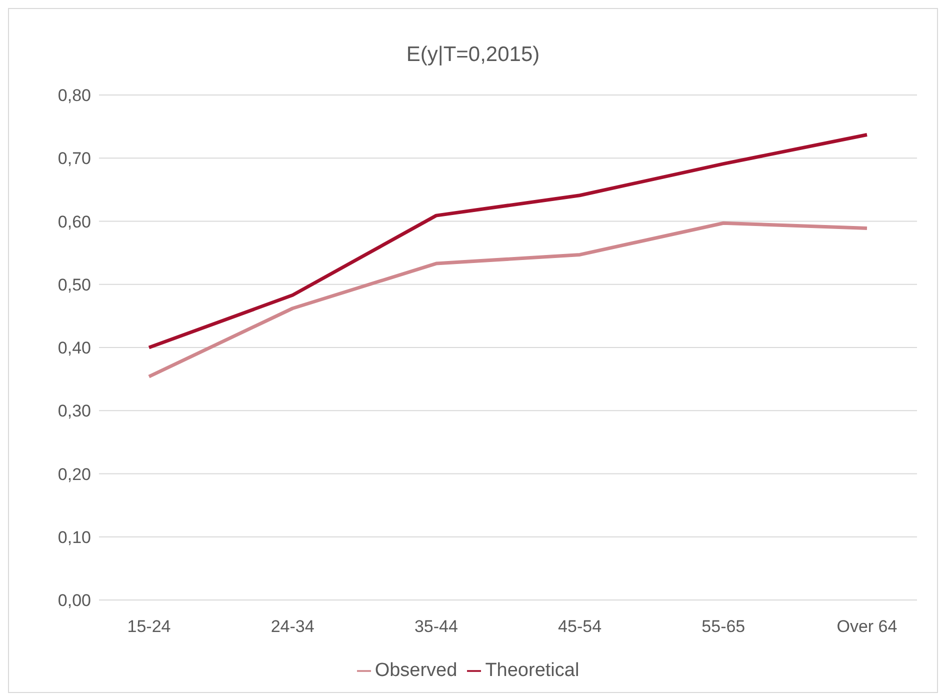 This screenshot has height=699, width=944. I want to click on y-tick-label: 0,40, so click(74, 348).